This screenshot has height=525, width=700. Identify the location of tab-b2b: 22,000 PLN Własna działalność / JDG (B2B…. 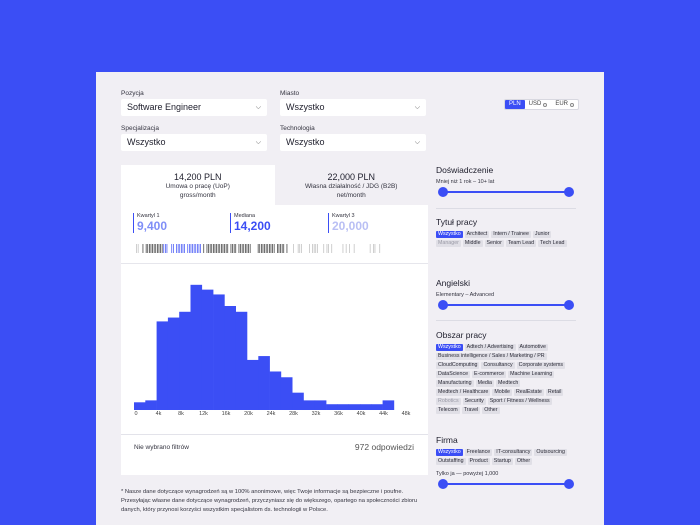
(351, 185).